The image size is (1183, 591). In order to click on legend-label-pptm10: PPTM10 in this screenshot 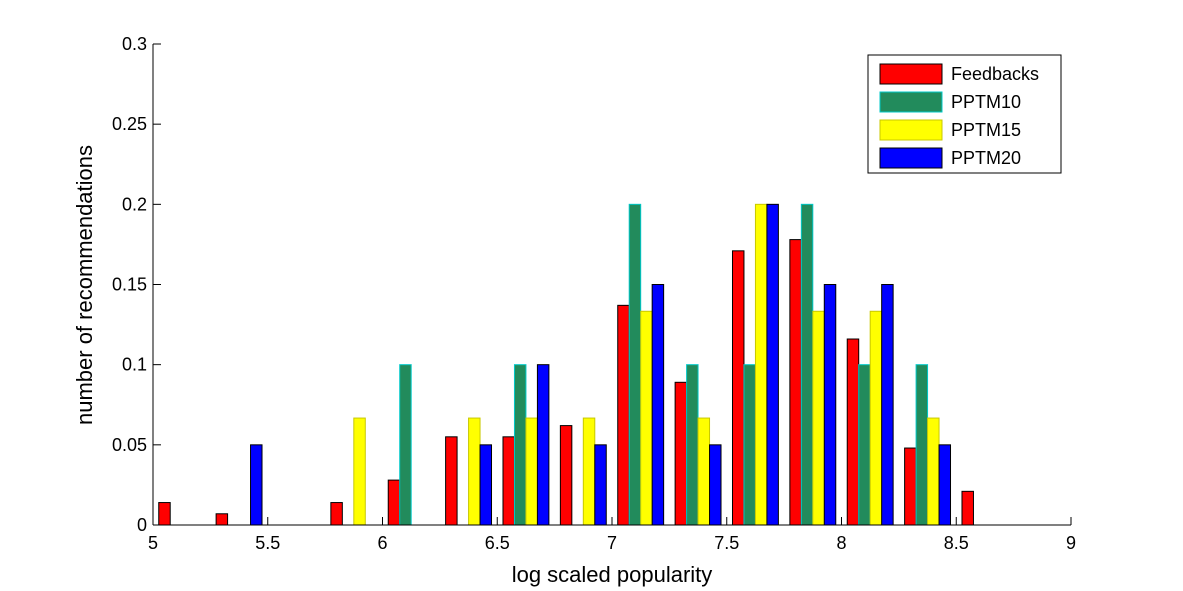, I will do `click(986, 102)`.